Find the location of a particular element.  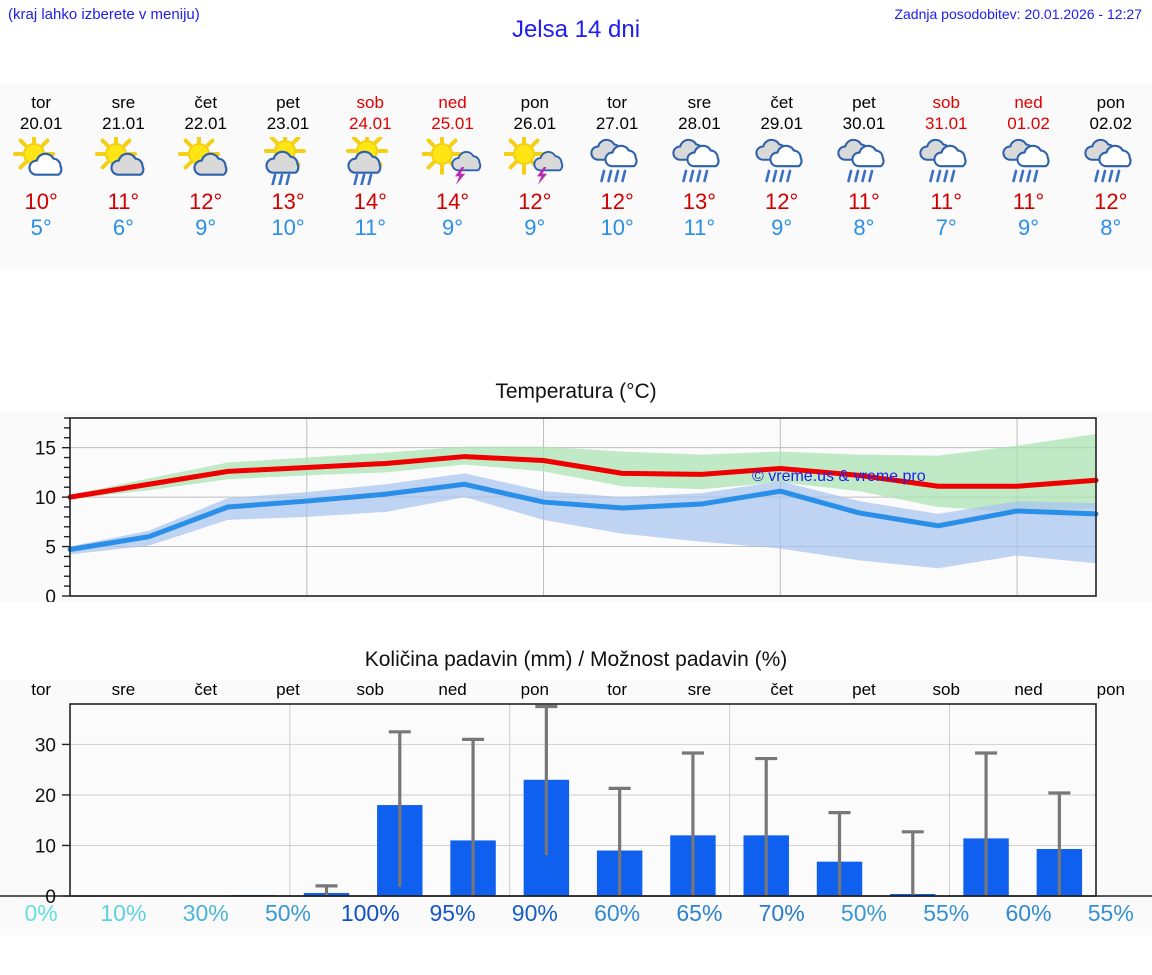

forecast-day-column: tor 20.01 10° 5° is located at coordinates (41, 176).